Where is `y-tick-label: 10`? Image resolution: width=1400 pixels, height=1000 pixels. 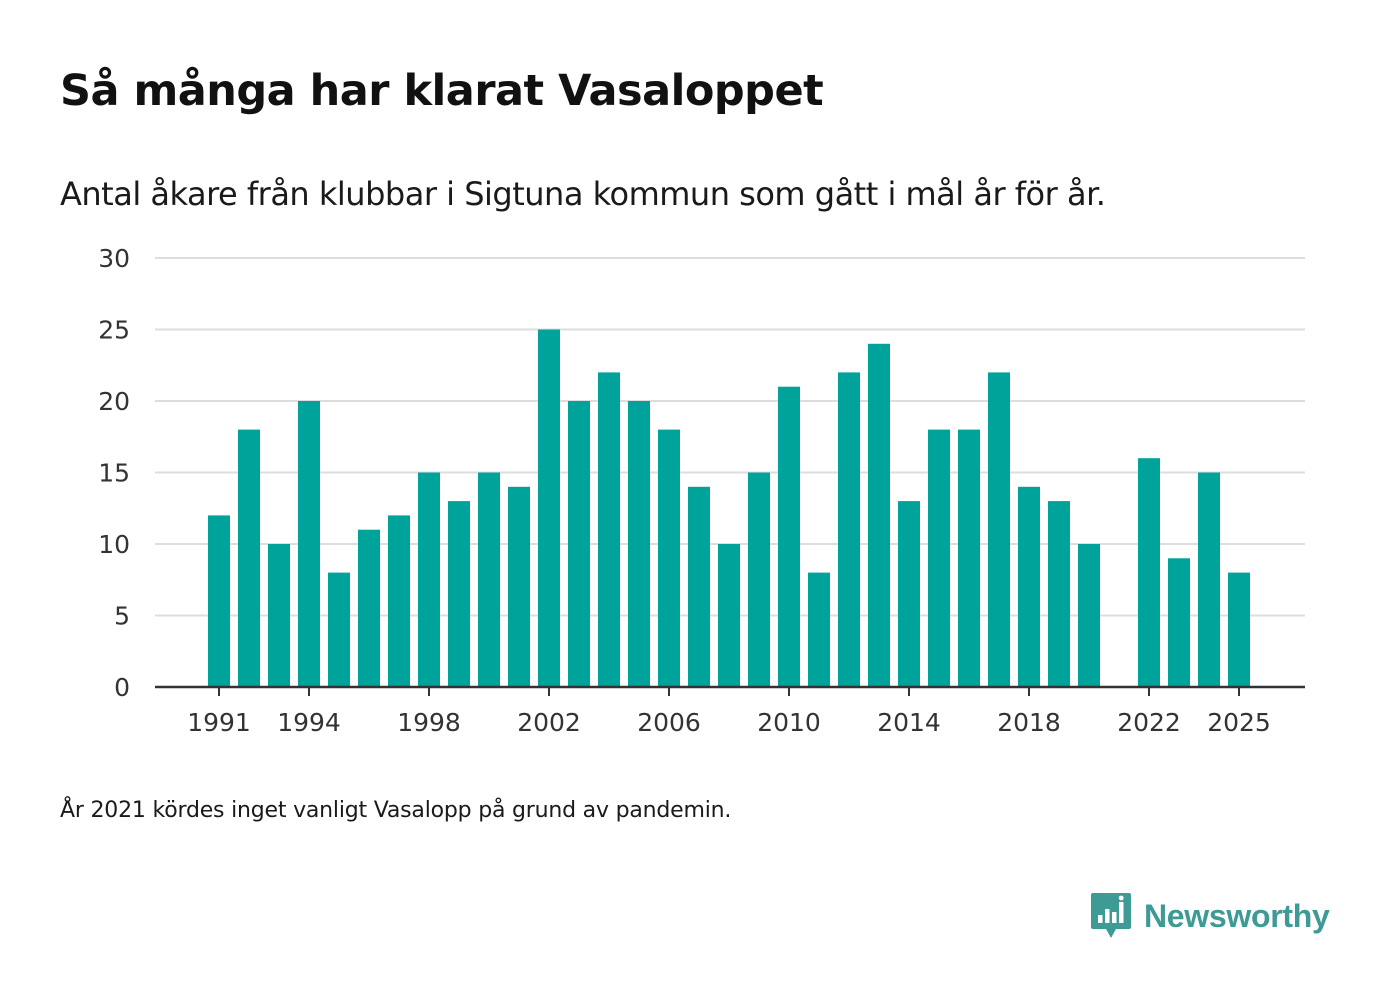
y-tick-label: 10 is located at coordinates (114, 544).